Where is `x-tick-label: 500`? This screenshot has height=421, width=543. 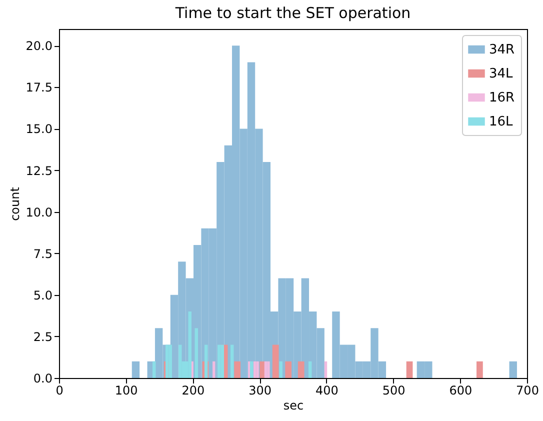
x-tick-label: 500 is located at coordinates (394, 391).